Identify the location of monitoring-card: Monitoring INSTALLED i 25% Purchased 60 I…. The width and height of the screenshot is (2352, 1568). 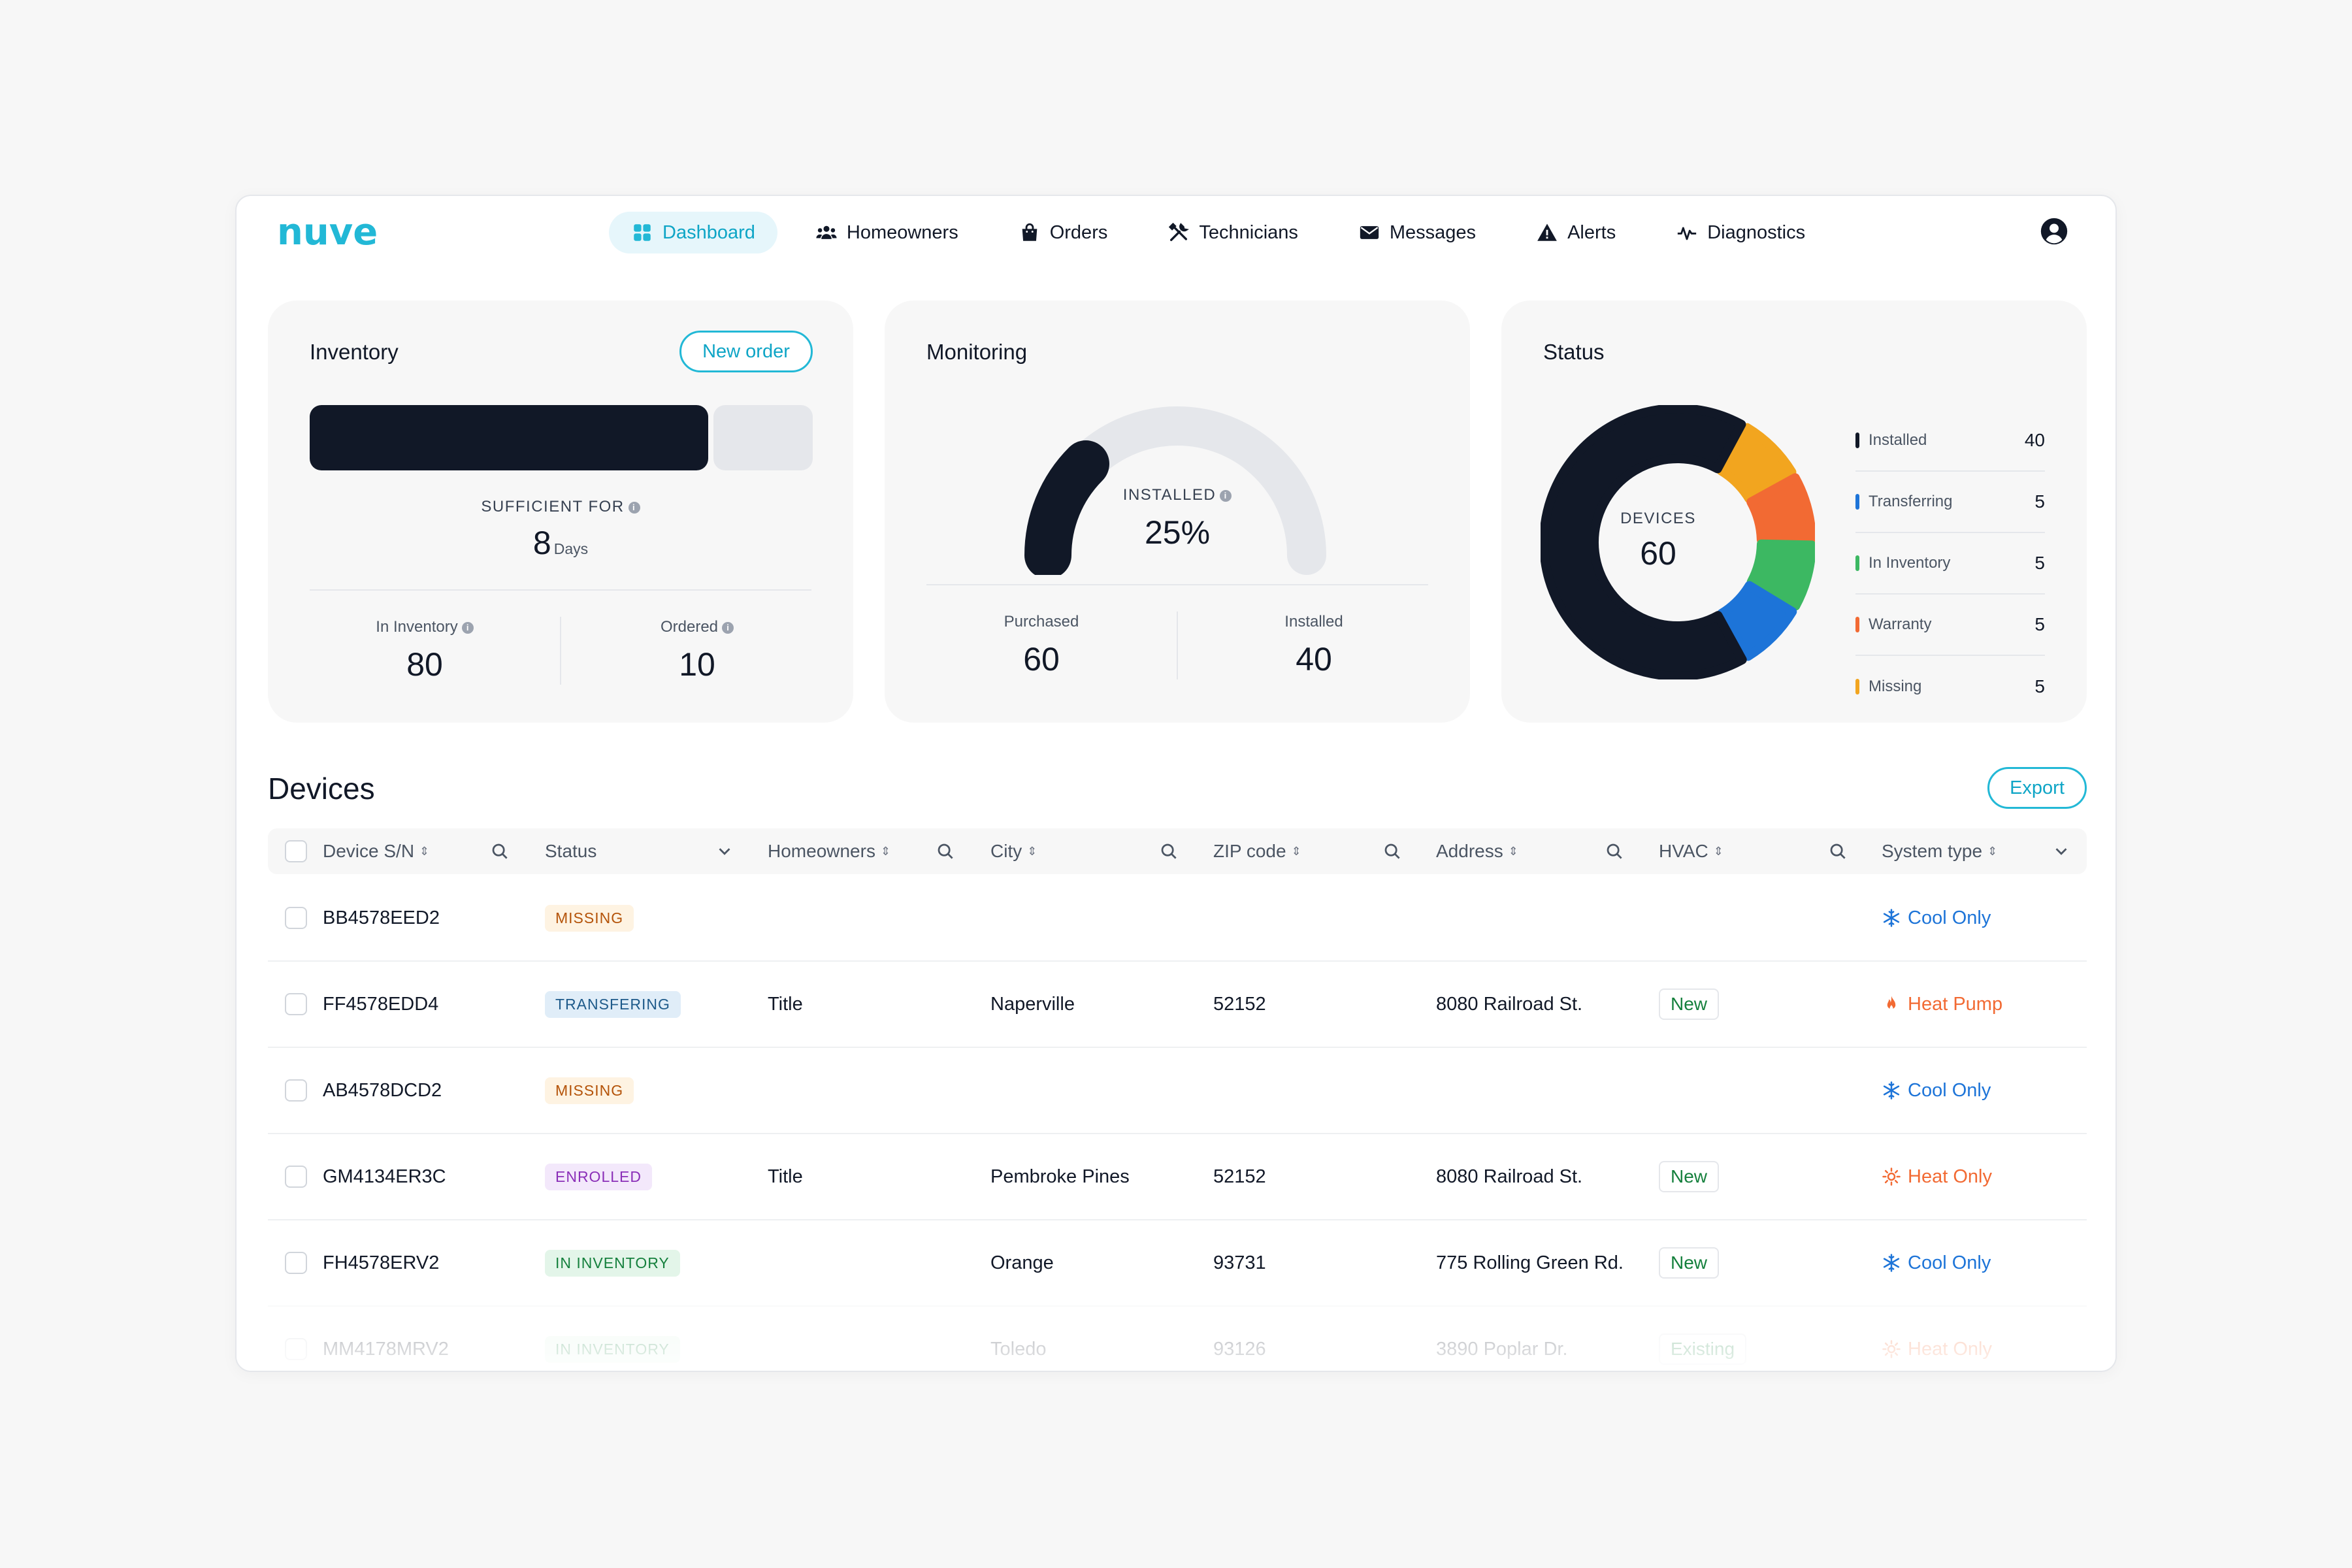
(1177, 512).